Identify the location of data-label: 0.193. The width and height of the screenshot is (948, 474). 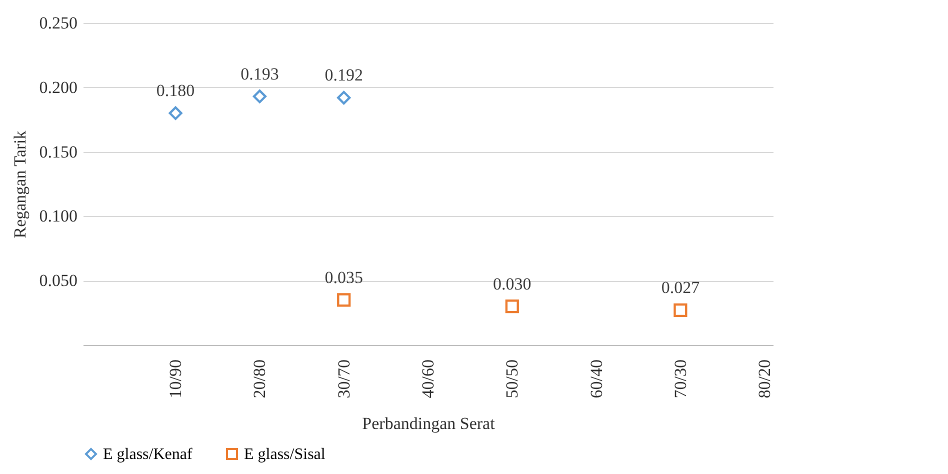
(259, 74).